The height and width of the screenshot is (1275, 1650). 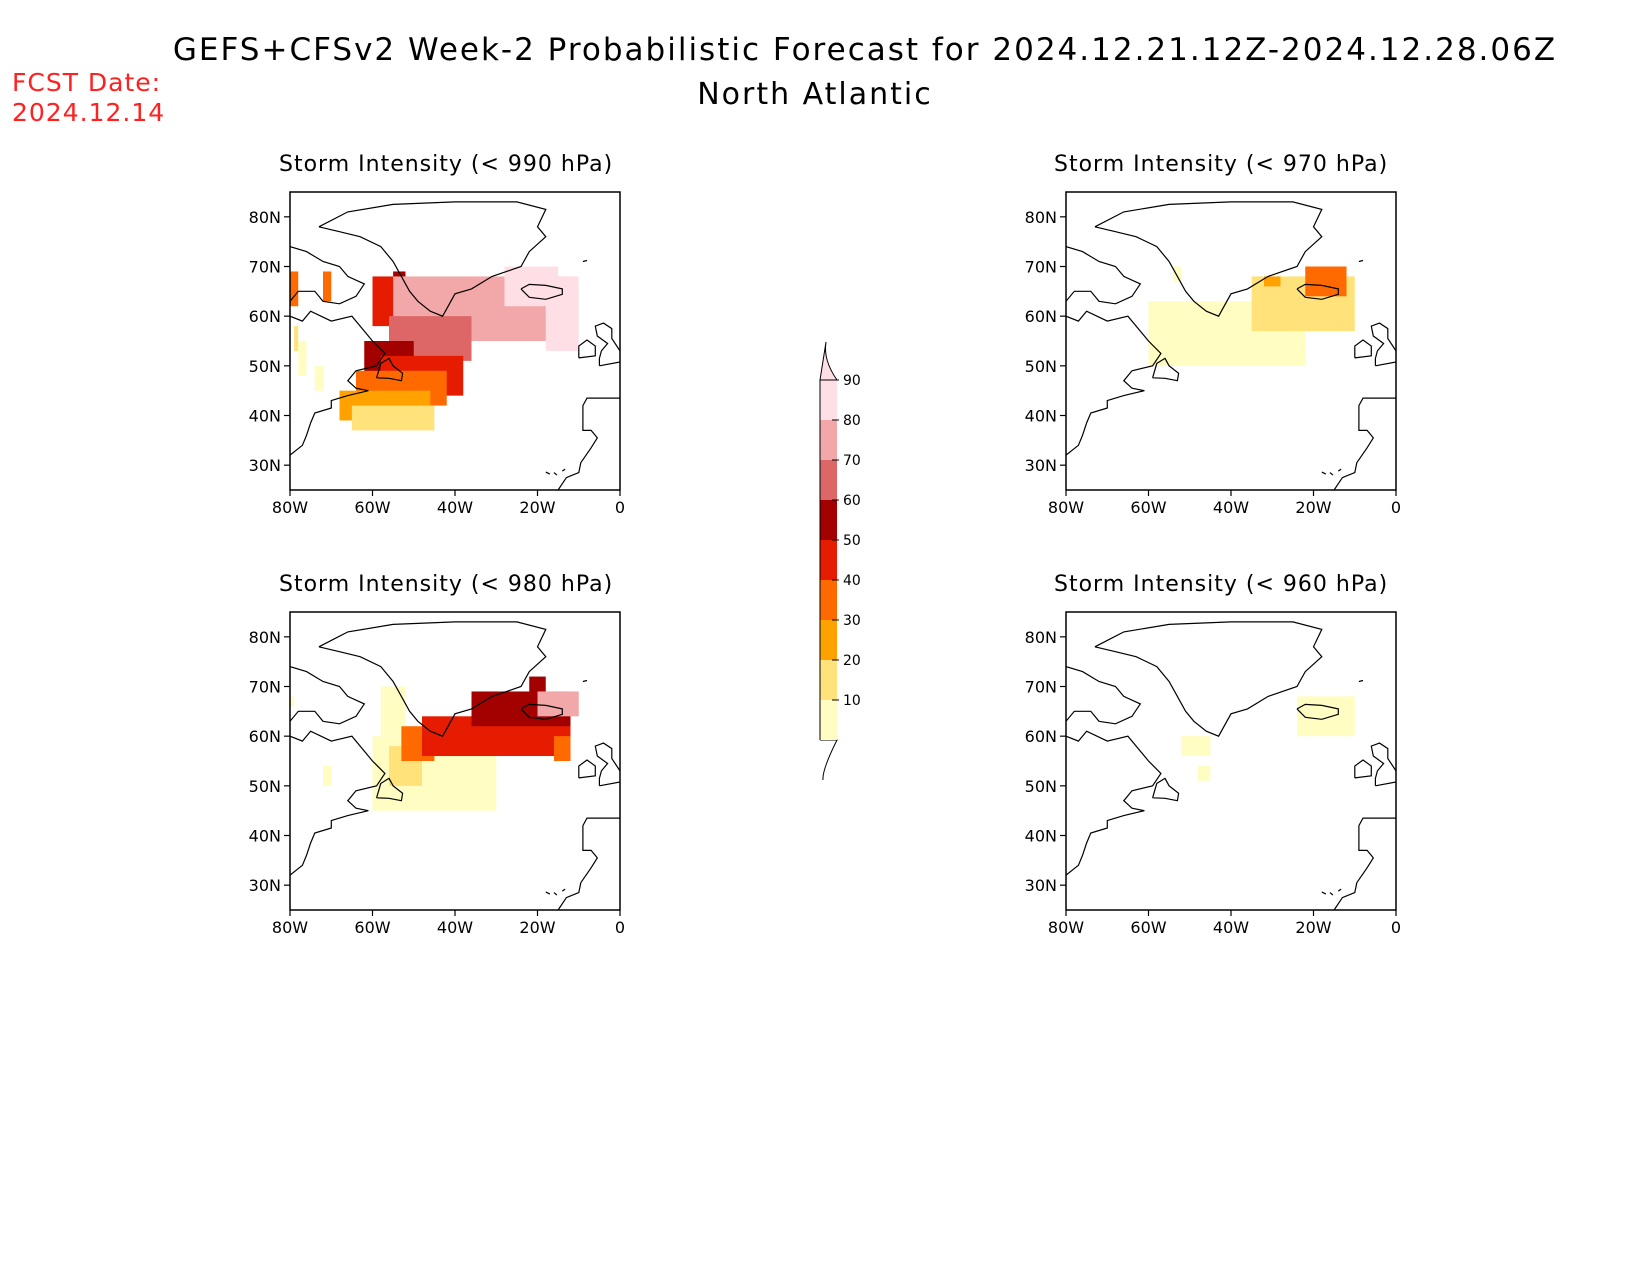 What do you see at coordinates (852, 381) in the screenshot?
I see `colorbar-label: 90` at bounding box center [852, 381].